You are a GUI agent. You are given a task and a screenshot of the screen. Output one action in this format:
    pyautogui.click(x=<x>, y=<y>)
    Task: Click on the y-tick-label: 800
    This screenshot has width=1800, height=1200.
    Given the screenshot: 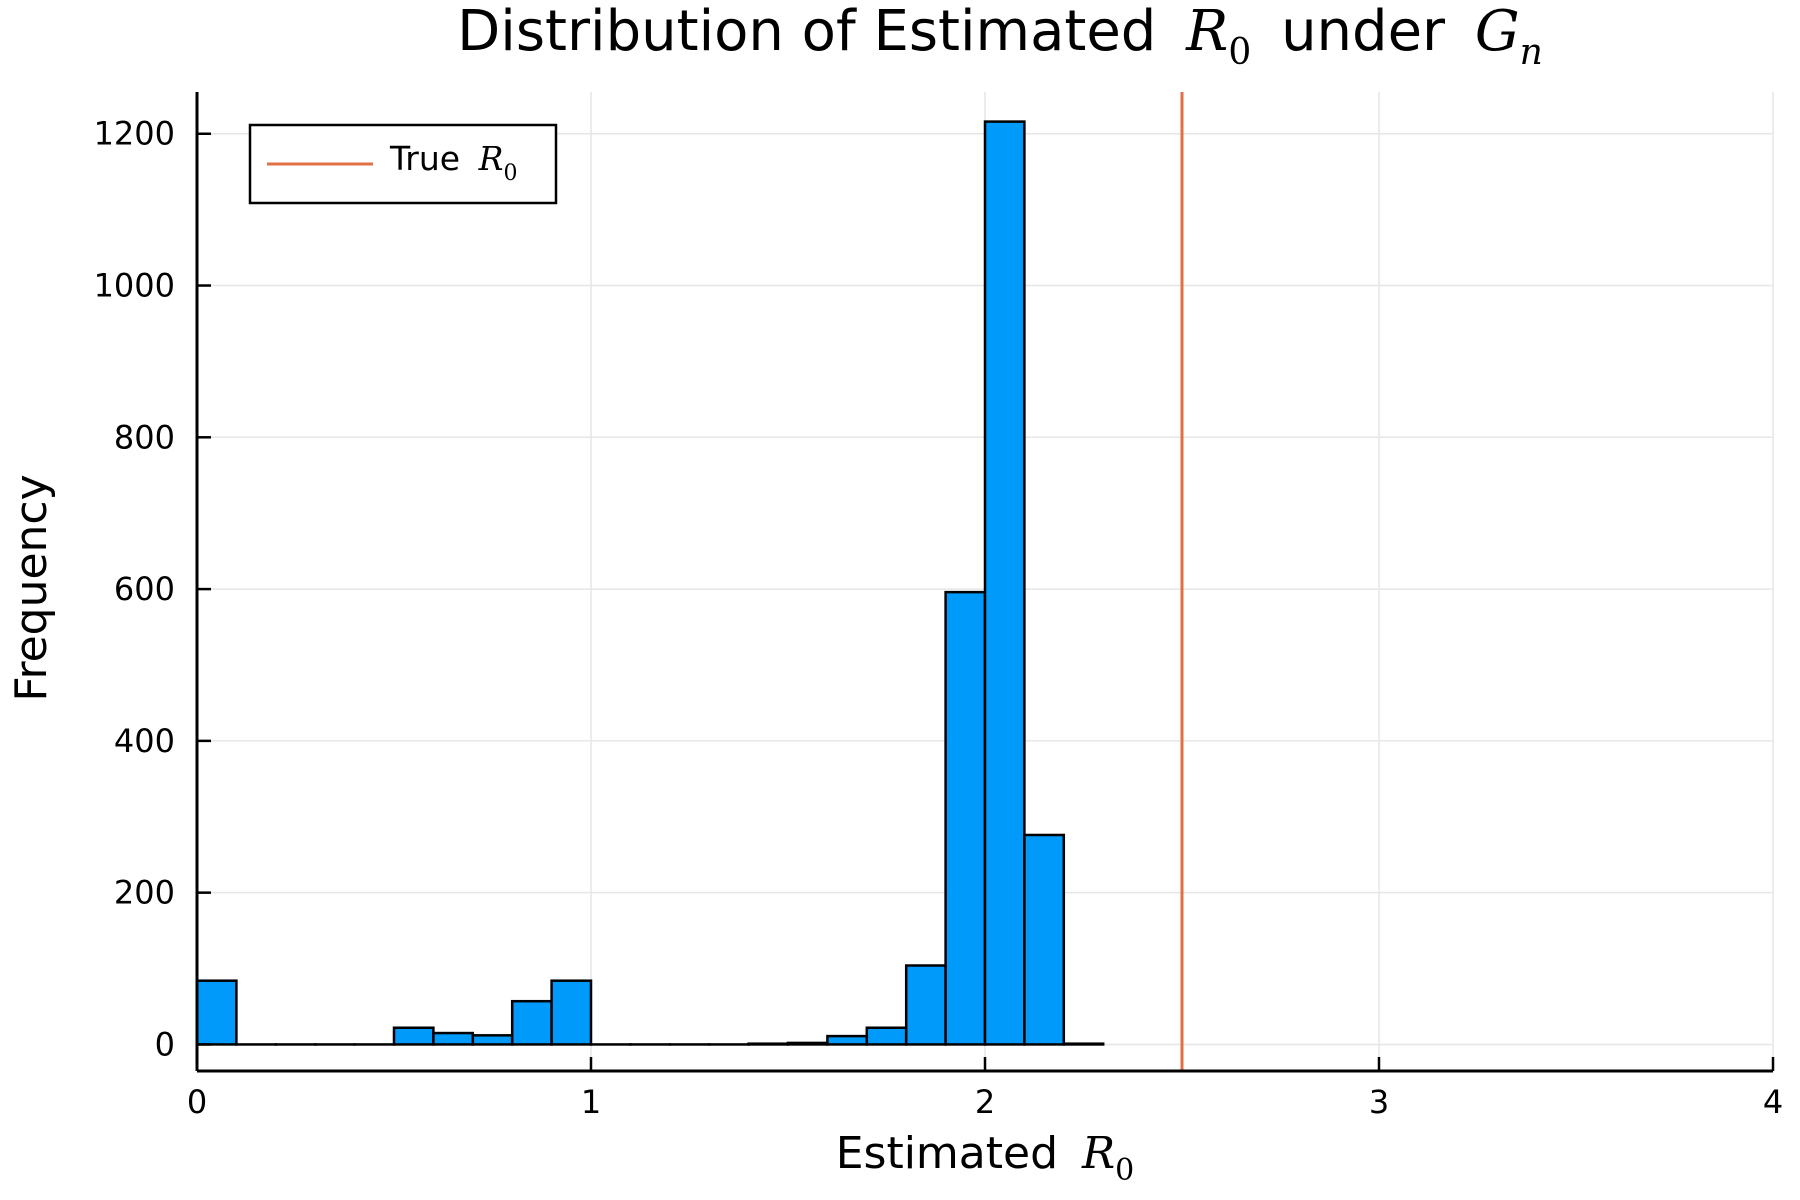 What is the action you would take?
    pyautogui.click(x=144, y=437)
    